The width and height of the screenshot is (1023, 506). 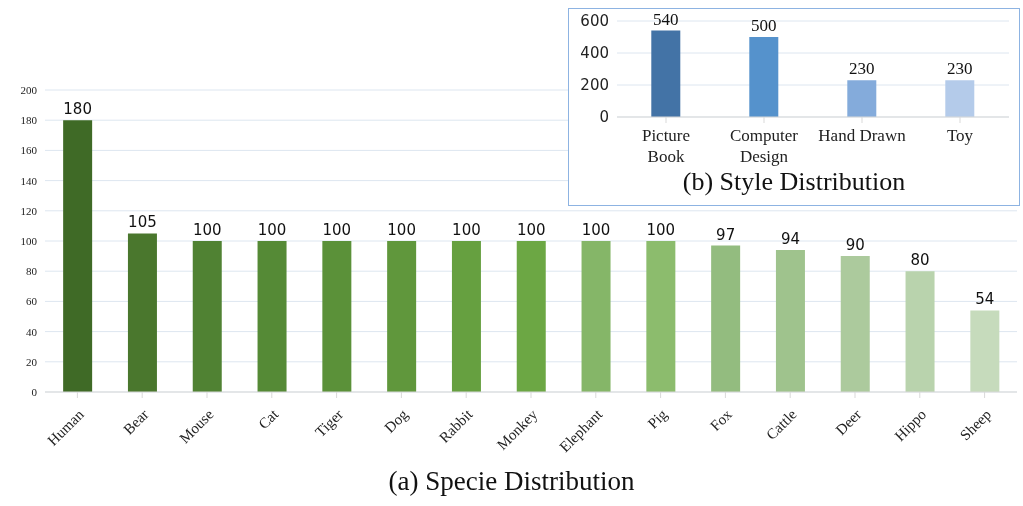 I want to click on y-tick-label: 600, so click(x=594, y=21).